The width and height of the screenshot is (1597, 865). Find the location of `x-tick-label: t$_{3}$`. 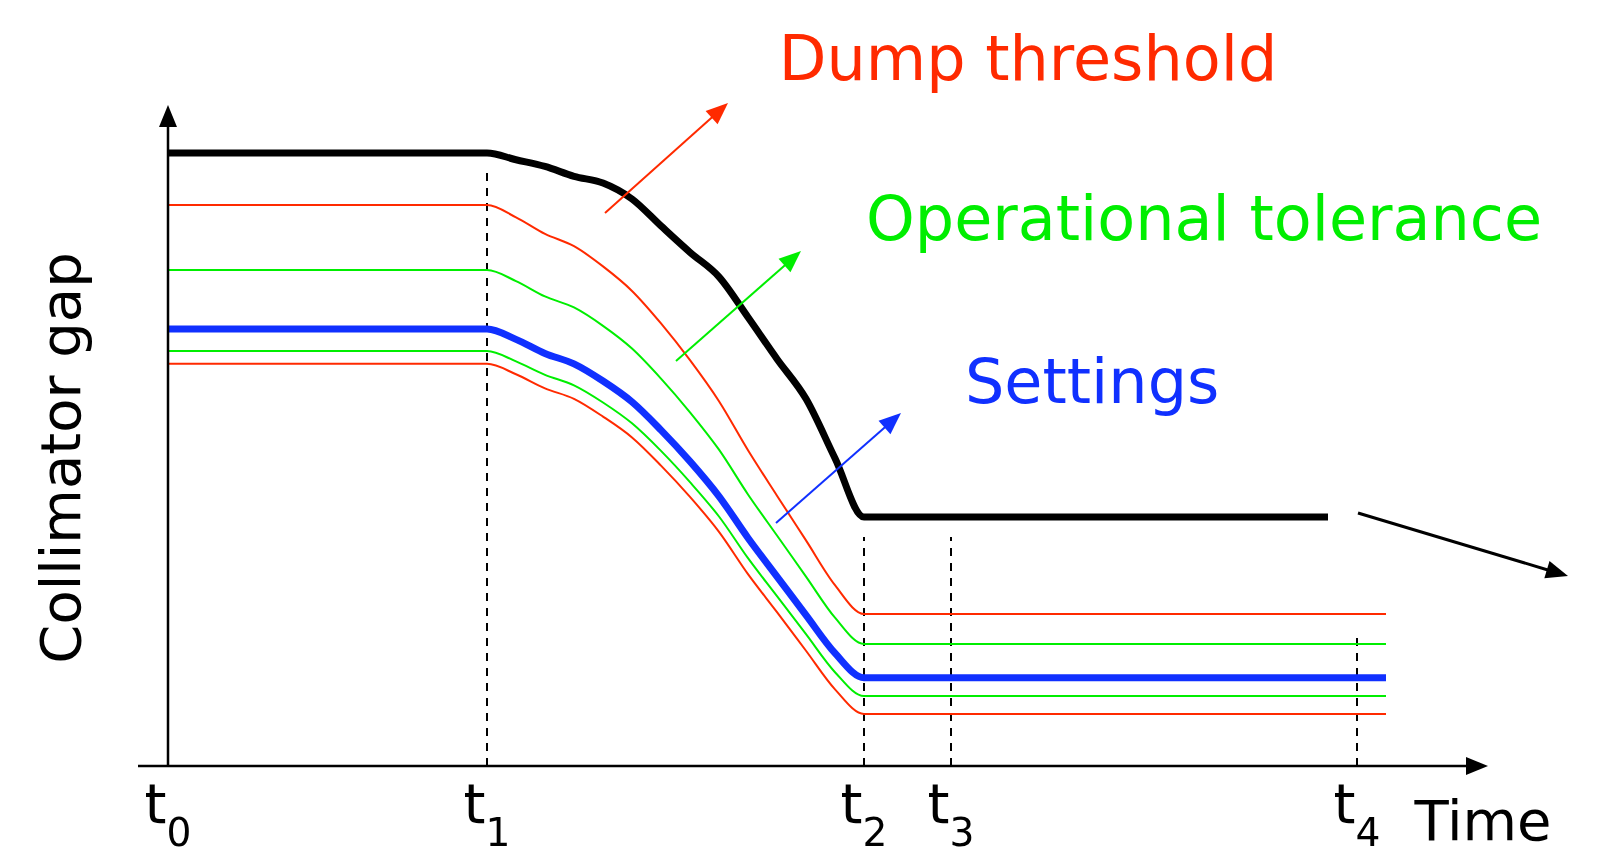

x-tick-label: t$_{3}$ is located at coordinates (951, 813).